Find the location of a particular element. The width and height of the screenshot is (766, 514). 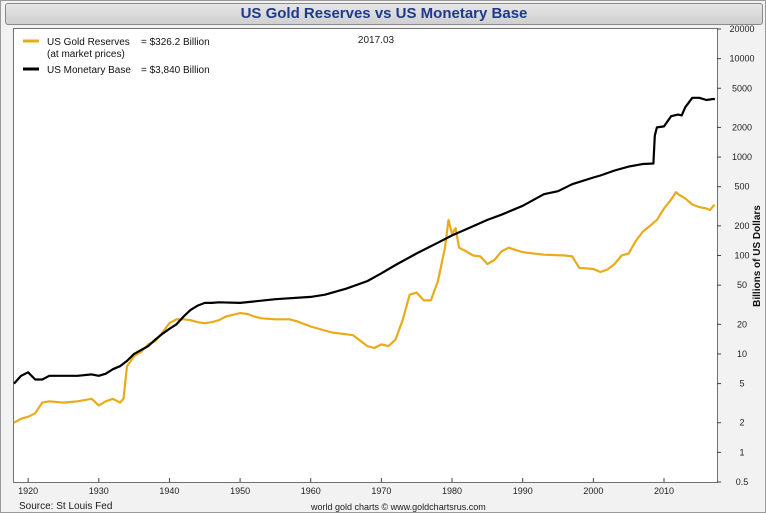

legend-label: US Gold Reserves is located at coordinates (88, 42).